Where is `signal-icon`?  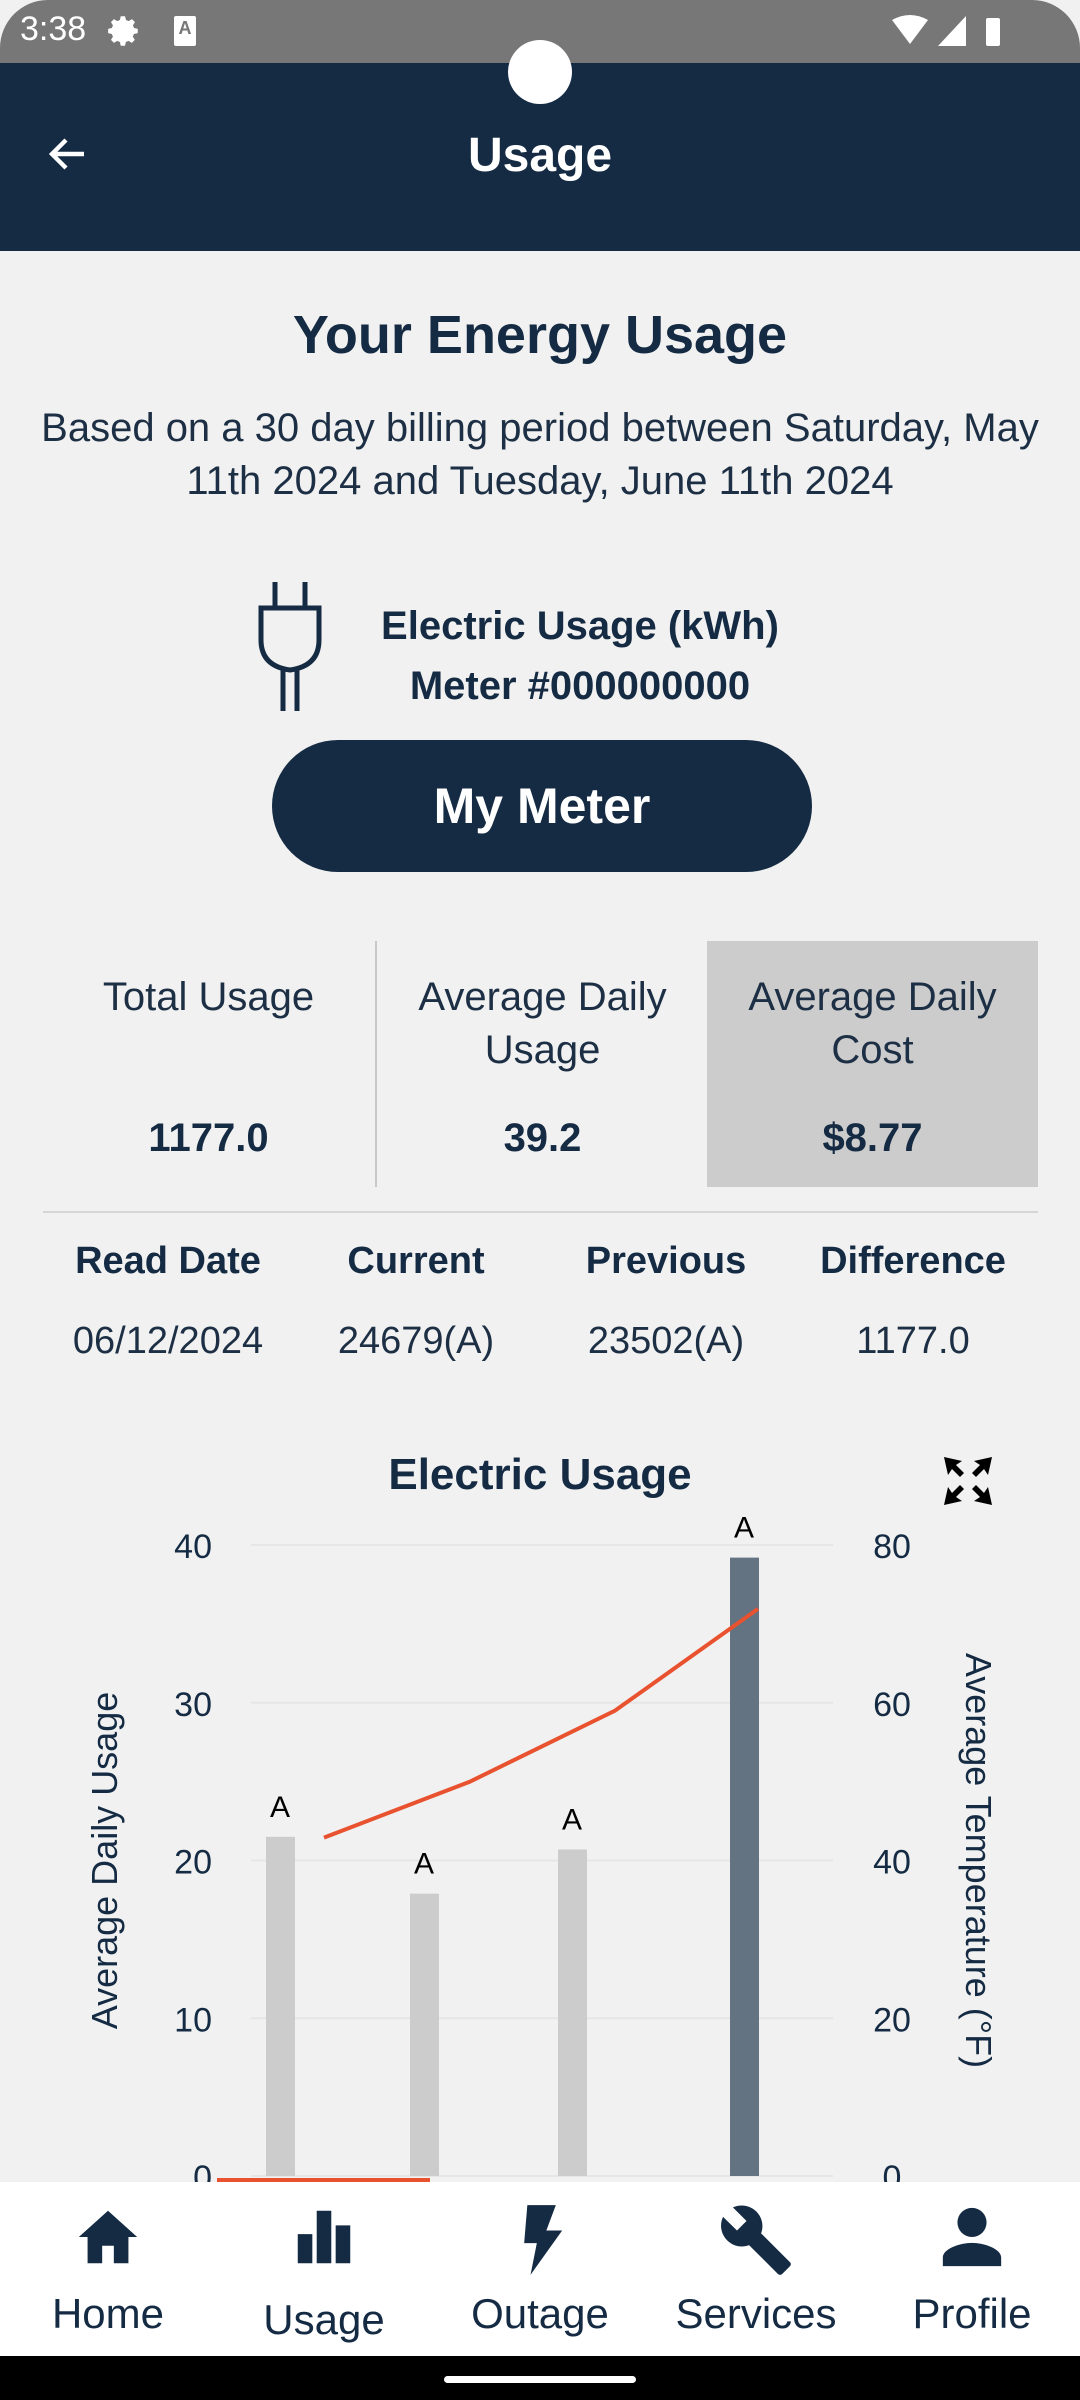
signal-icon is located at coordinates (952, 31).